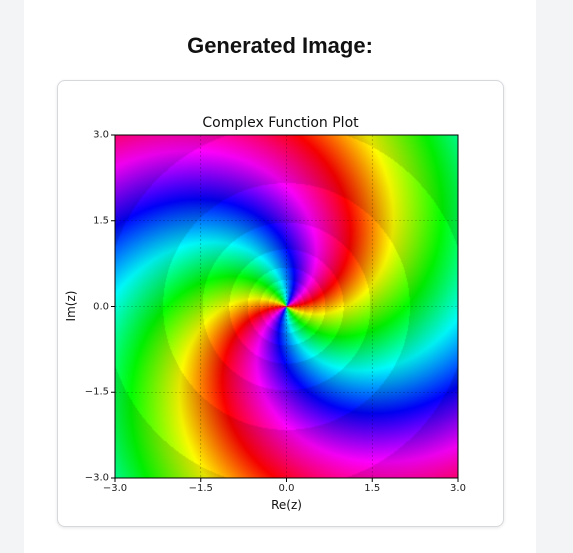 Image resolution: width=573 pixels, height=553 pixels. What do you see at coordinates (101, 135) in the screenshot?
I see `y-tick-label: 3.0` at bounding box center [101, 135].